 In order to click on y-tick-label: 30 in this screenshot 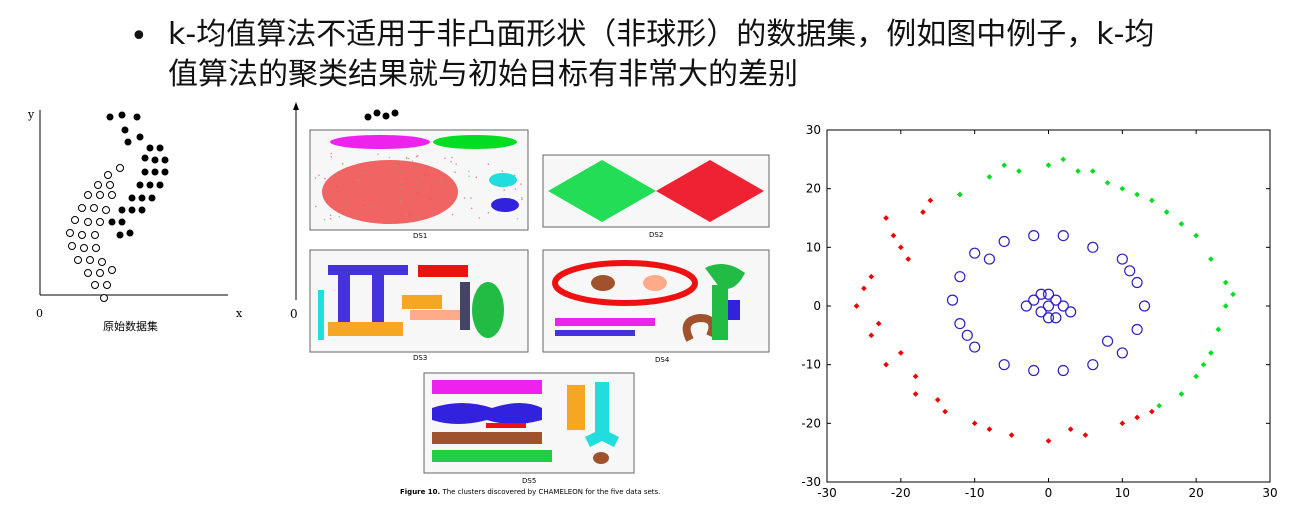, I will do `click(813, 130)`.